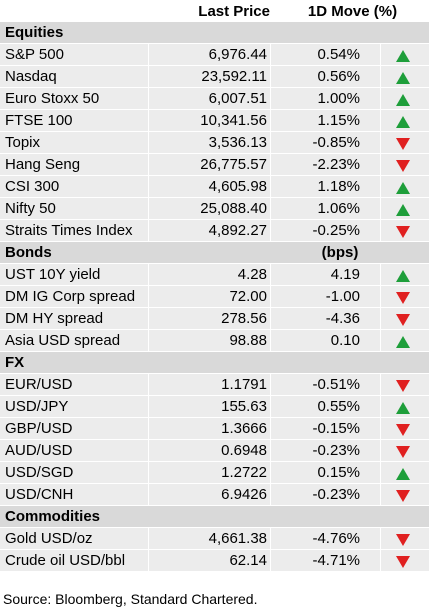 The image size is (429, 611). I want to click on instrument-name: Crude oil USD/bbl, so click(65, 560).